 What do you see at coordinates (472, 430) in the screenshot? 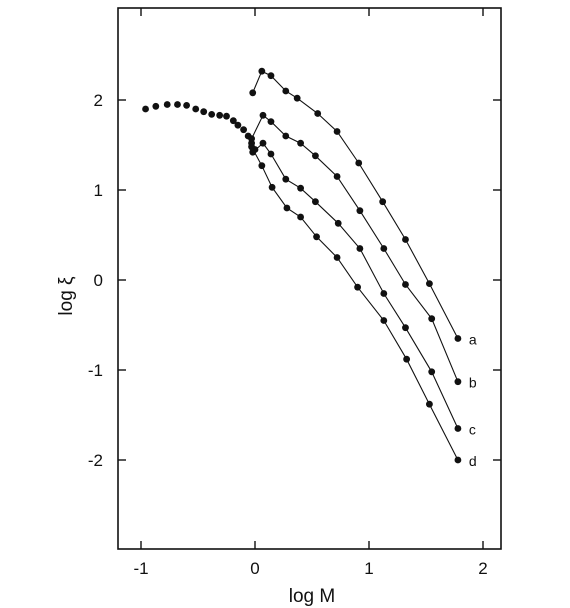
I see `curve-label-c: c` at bounding box center [472, 430].